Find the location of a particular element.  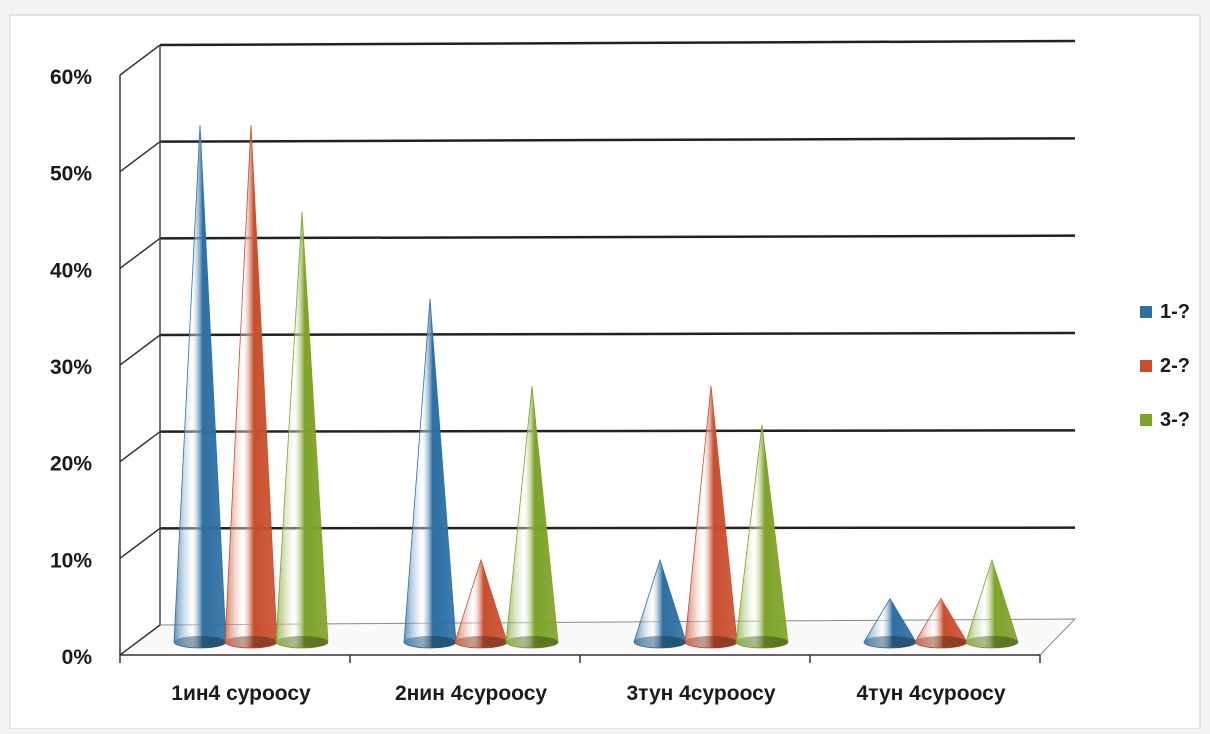

y-tick-label: 10% is located at coordinates (71, 560).